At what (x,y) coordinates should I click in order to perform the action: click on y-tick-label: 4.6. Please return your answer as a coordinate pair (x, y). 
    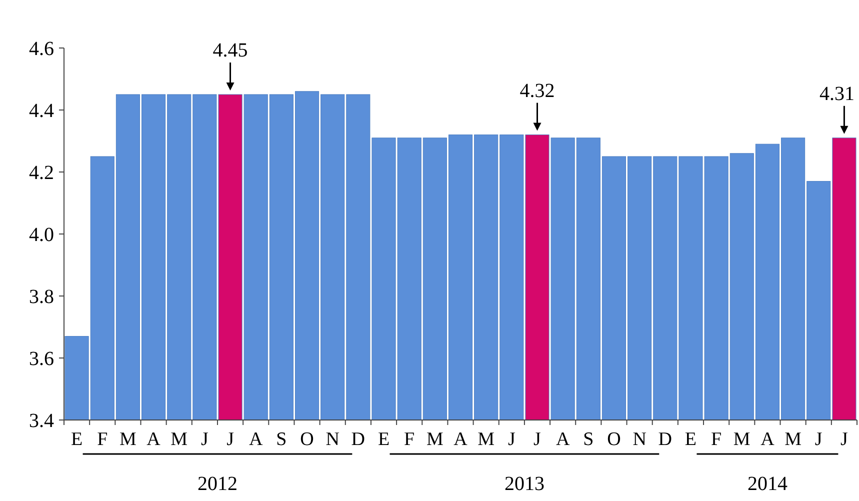
    Looking at the image, I should click on (41, 49).